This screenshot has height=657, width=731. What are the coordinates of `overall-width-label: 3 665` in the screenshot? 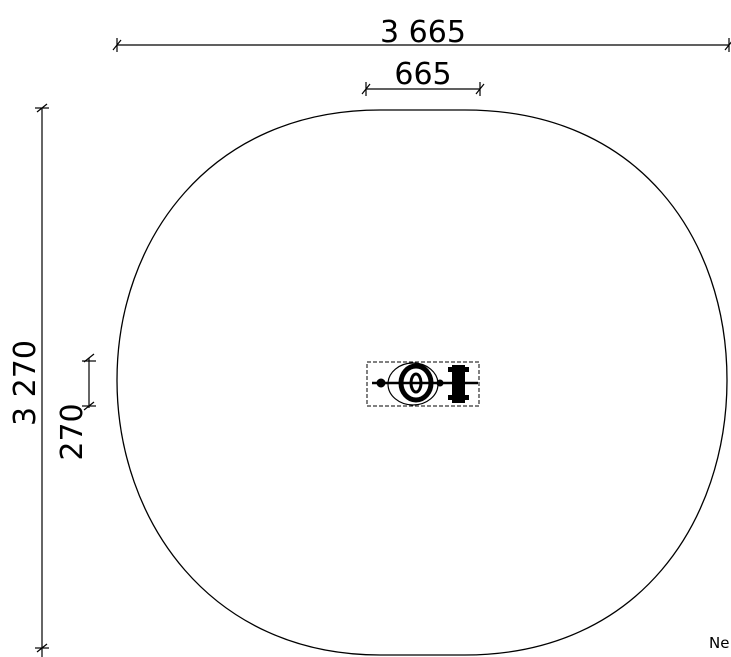 It's located at (423, 32).